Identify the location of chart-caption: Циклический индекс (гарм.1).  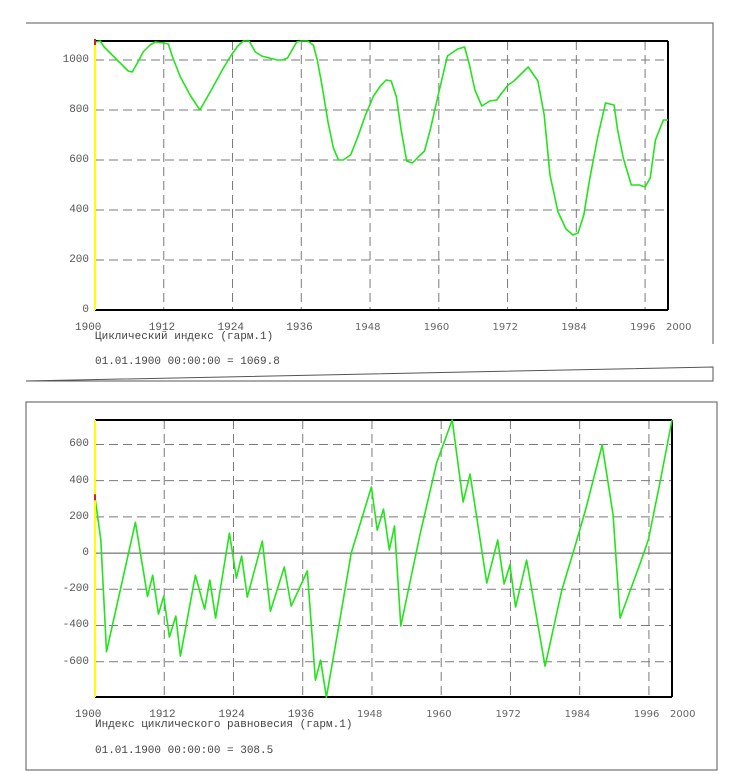
(184, 337).